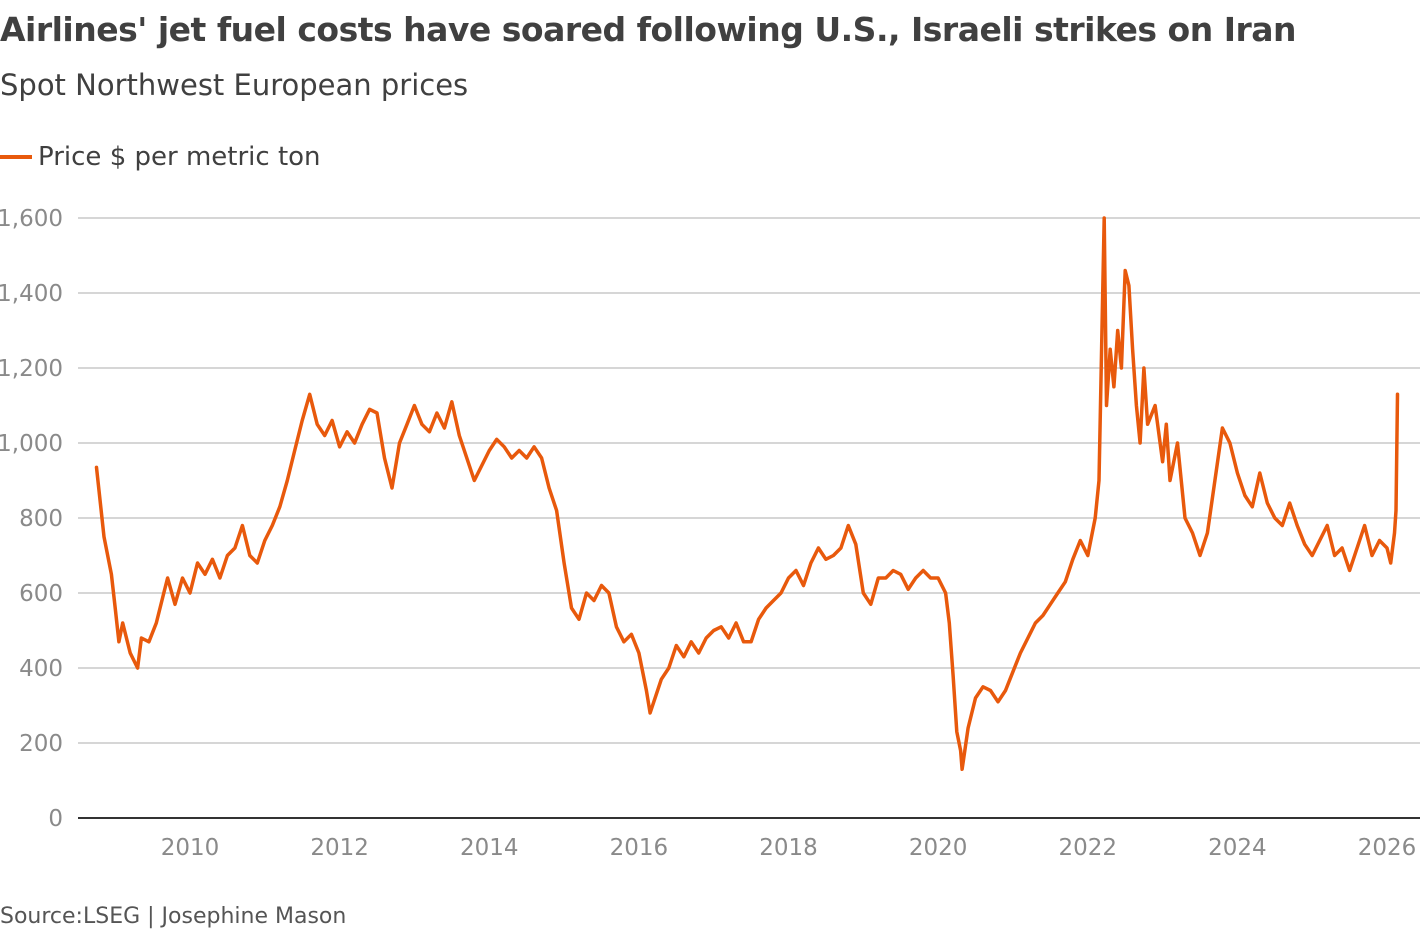 The height and width of the screenshot is (932, 1420). What do you see at coordinates (339, 848) in the screenshot?
I see `x-tick-label: 2012` at bounding box center [339, 848].